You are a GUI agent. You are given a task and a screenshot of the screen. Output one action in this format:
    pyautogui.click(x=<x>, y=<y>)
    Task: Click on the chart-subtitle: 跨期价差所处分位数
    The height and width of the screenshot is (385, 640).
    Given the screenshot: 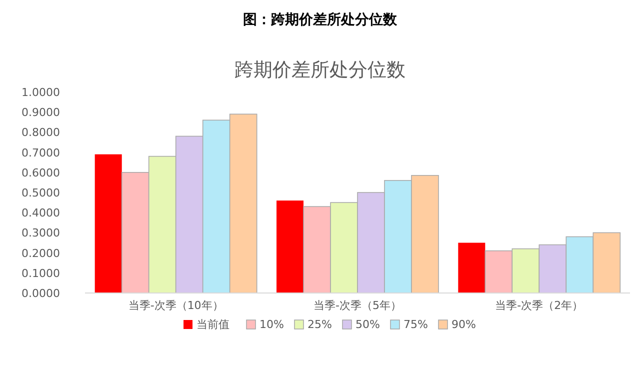 What is the action you would take?
    pyautogui.click(x=320, y=70)
    